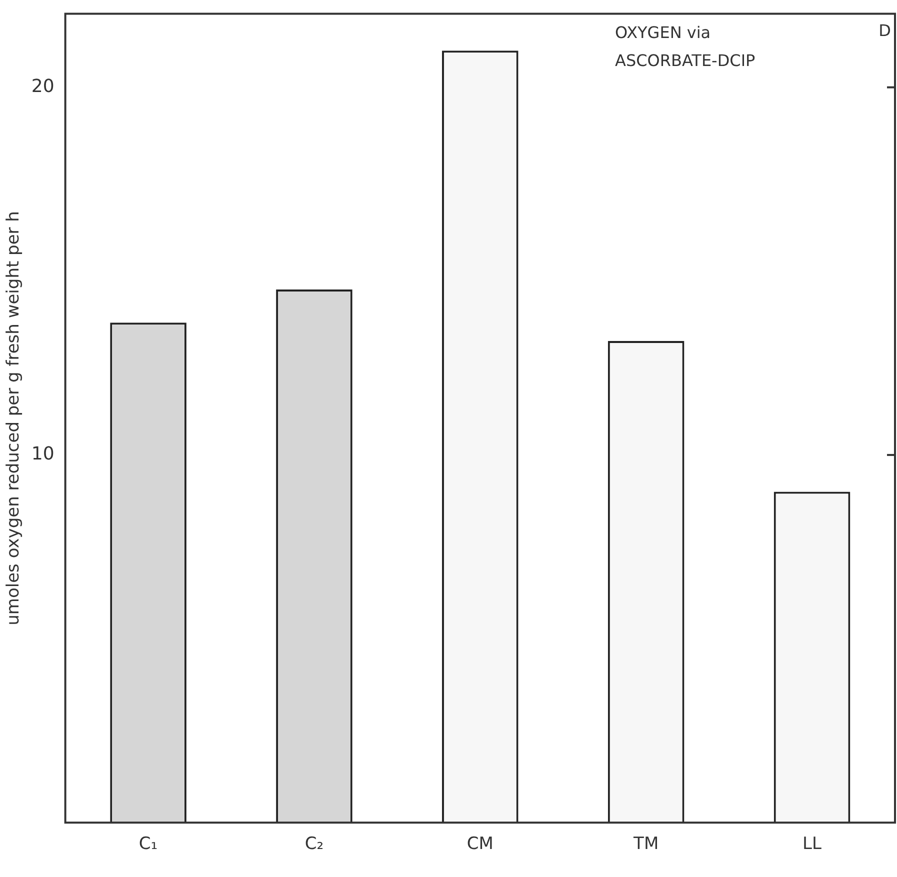  I want to click on annotation: D, so click(884, 30).